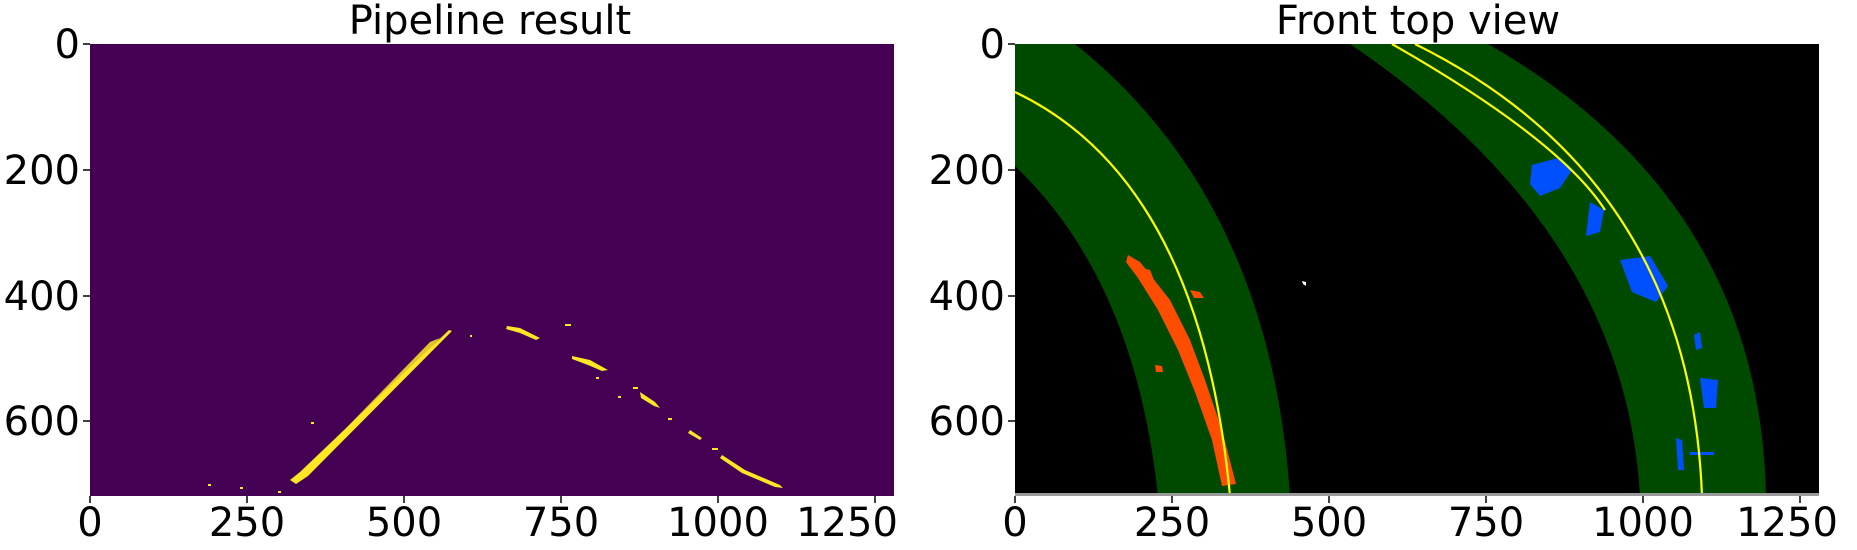 This screenshot has height=550, width=1857. I want to click on left-lane-pixels-edge, so click(375, 404).